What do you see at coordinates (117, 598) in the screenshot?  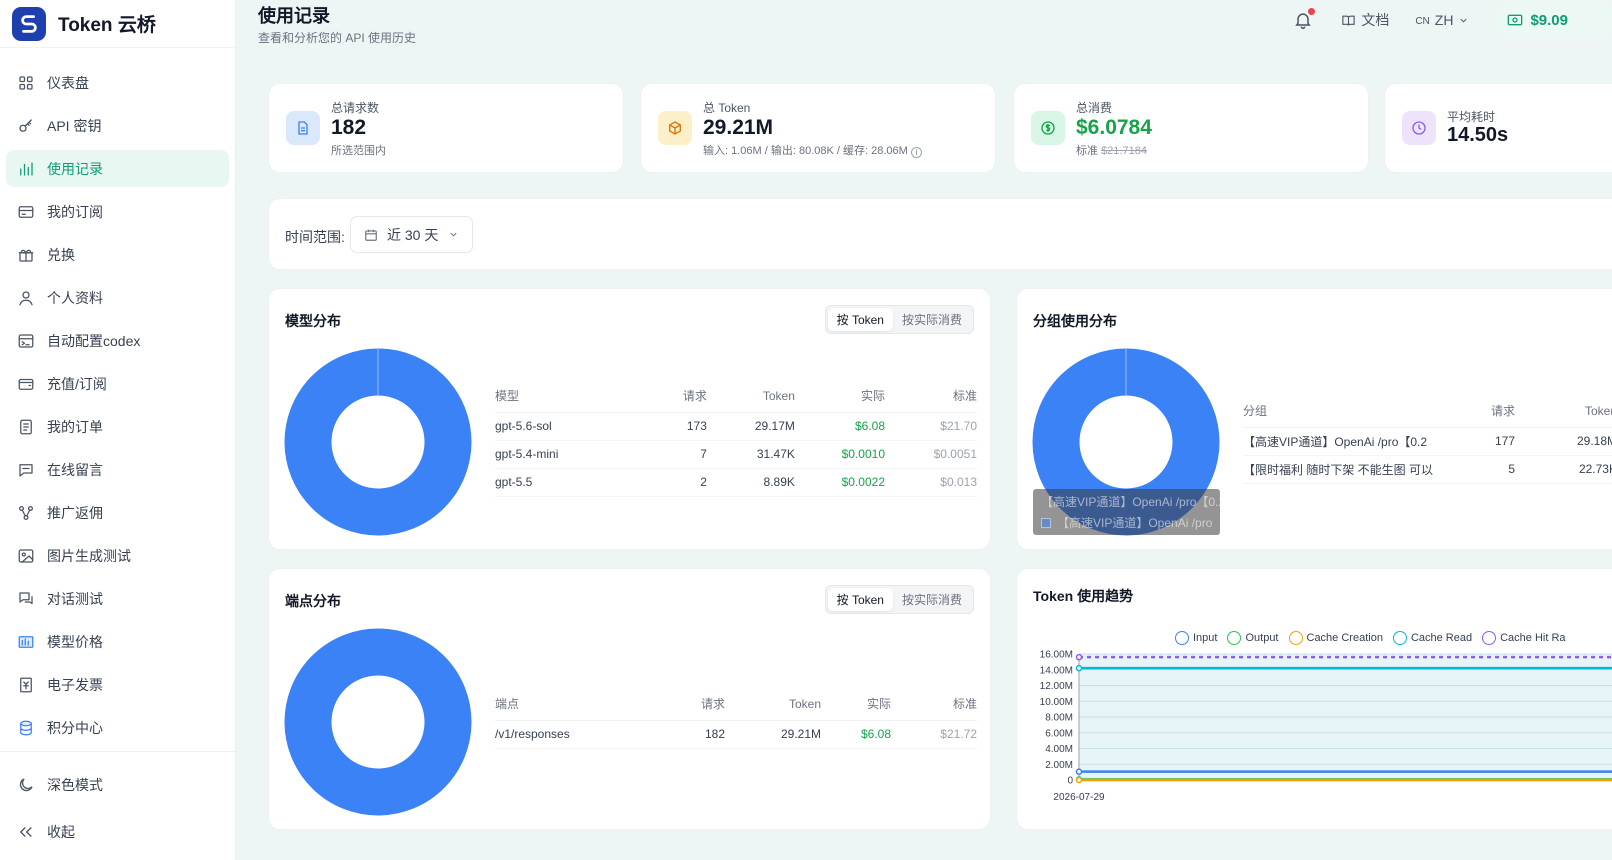 I see `sidebar-item: 对话测试` at bounding box center [117, 598].